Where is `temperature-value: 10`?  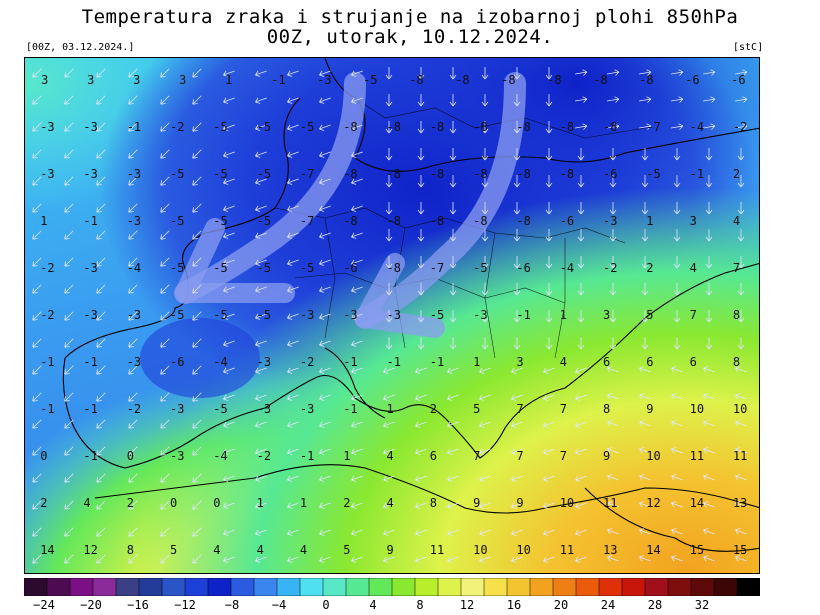 temperature-value: 10 is located at coordinates (653, 456).